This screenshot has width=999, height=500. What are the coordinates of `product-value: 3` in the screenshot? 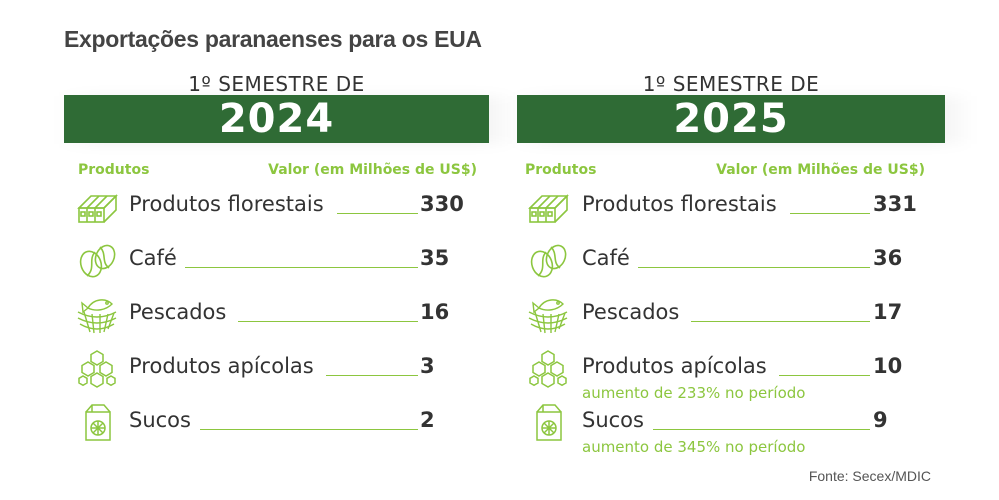 It's located at (427, 366).